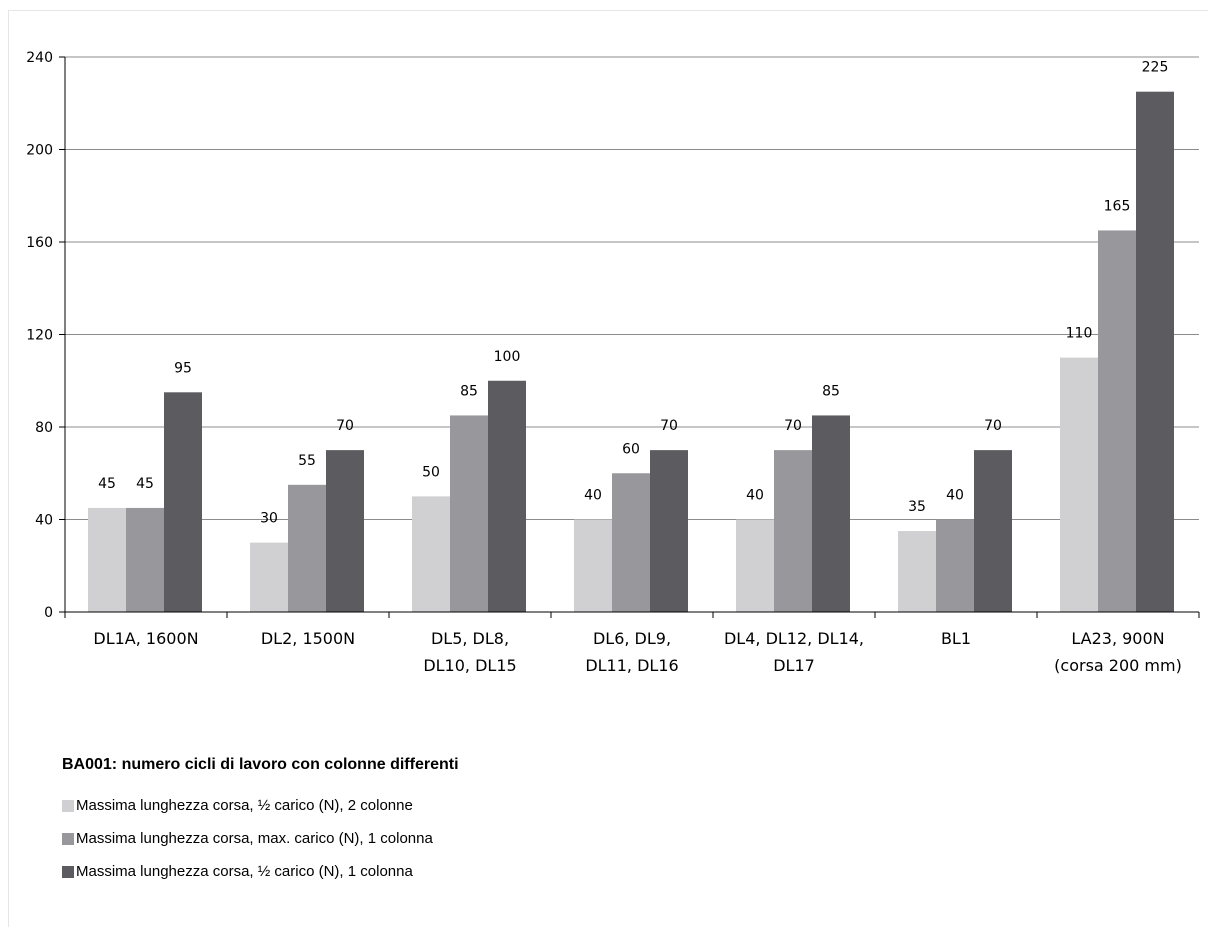 The width and height of the screenshot is (1217, 929). What do you see at coordinates (956, 638) in the screenshot?
I see `x-category-label-6: BL1` at bounding box center [956, 638].